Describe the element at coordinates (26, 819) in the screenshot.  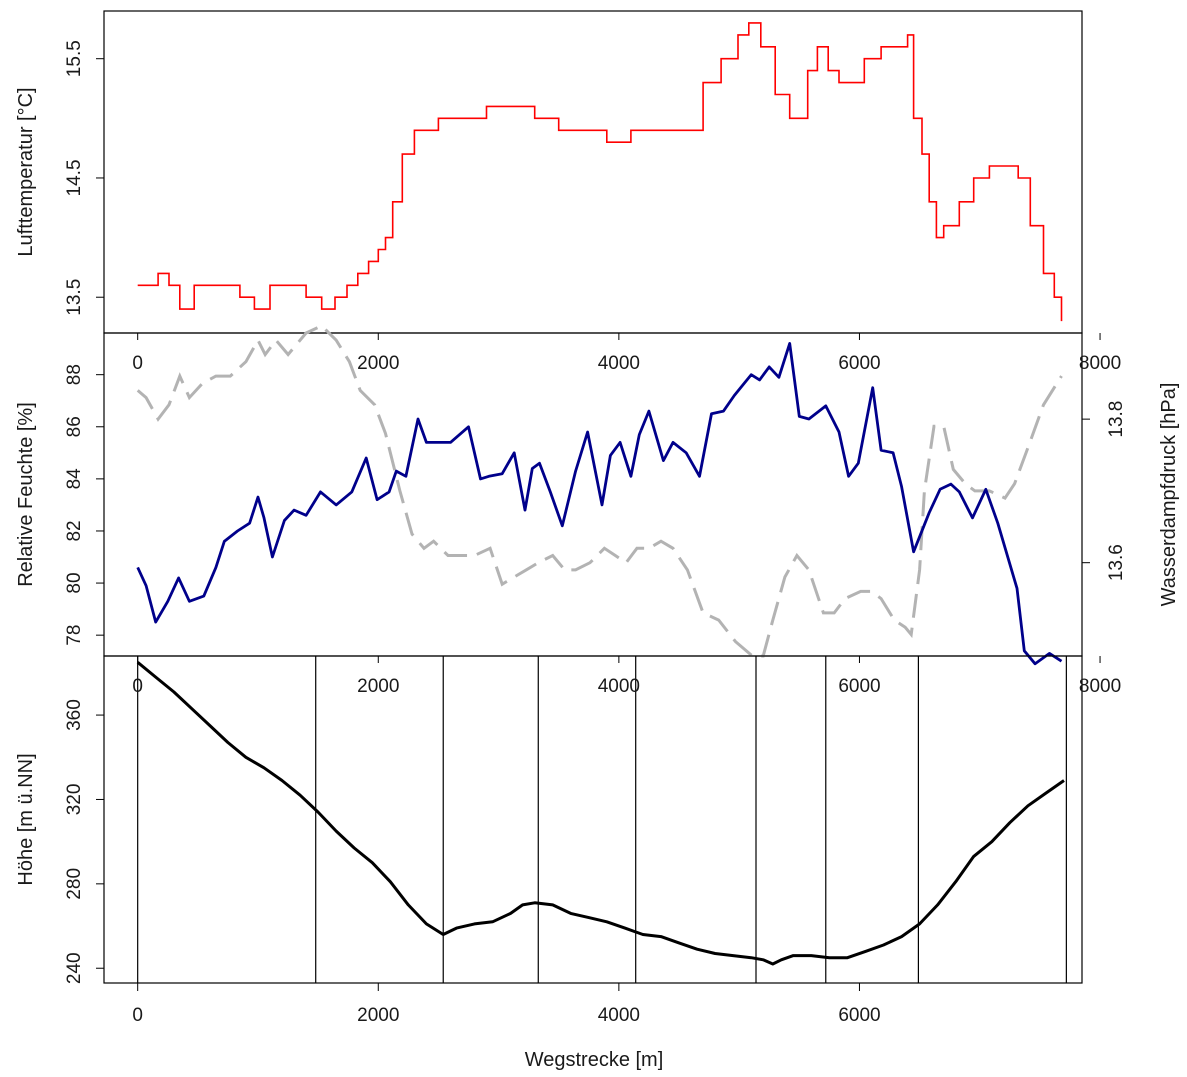
I see `y-axis-title: Höhe [m ü.NN]` at that location.